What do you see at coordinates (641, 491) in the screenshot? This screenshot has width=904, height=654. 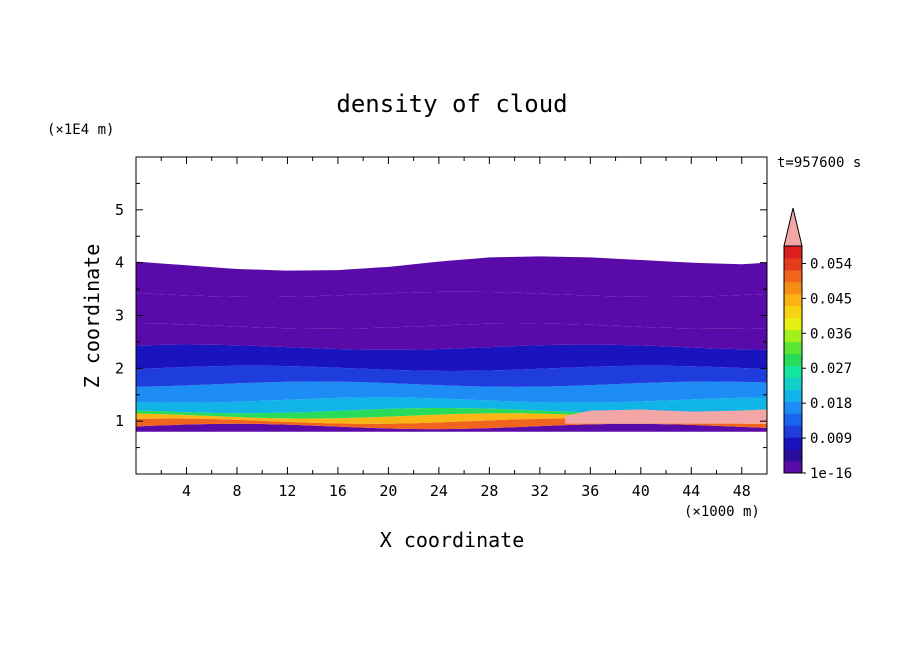 I see `x-tick-label: 40` at bounding box center [641, 491].